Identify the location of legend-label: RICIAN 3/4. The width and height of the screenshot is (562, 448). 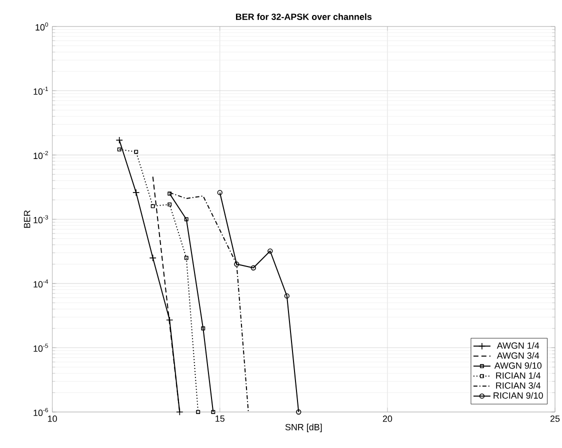
(518, 385).